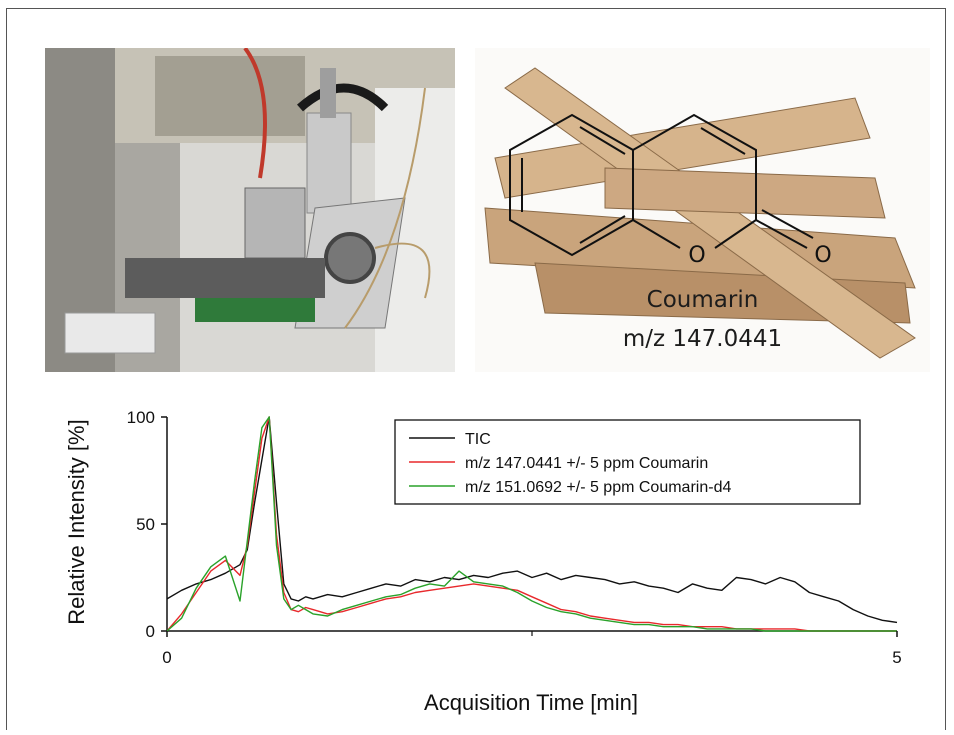 This screenshot has width=954, height=735. What do you see at coordinates (702, 339) in the screenshot?
I see `compound-mz: m/z 147.0441` at bounding box center [702, 339].